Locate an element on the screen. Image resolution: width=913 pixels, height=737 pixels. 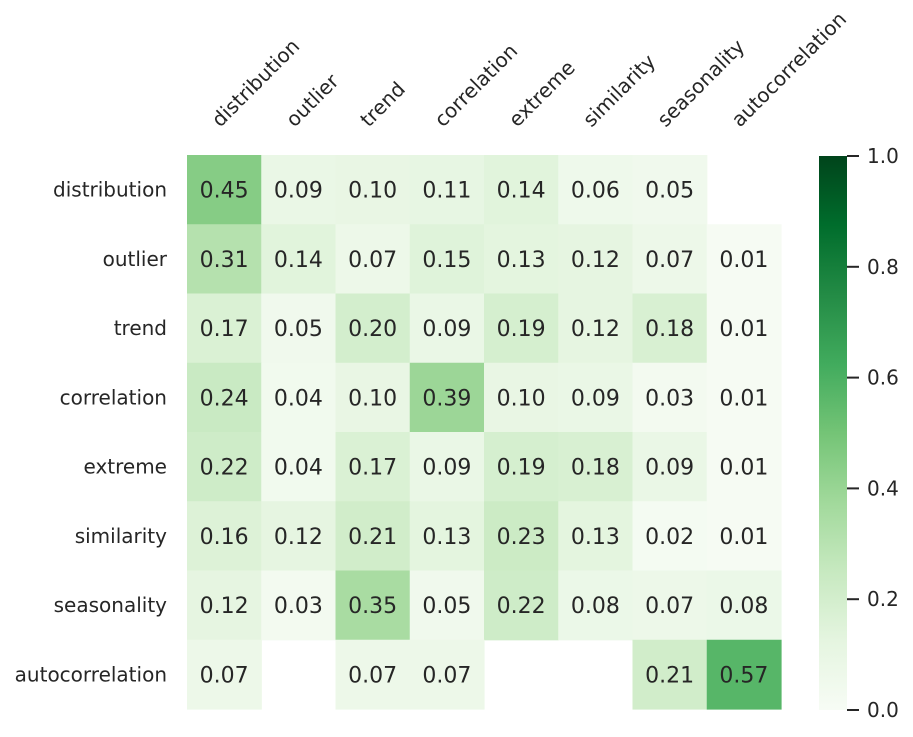
x-tick-label: extreme is located at coordinates (542, 94).